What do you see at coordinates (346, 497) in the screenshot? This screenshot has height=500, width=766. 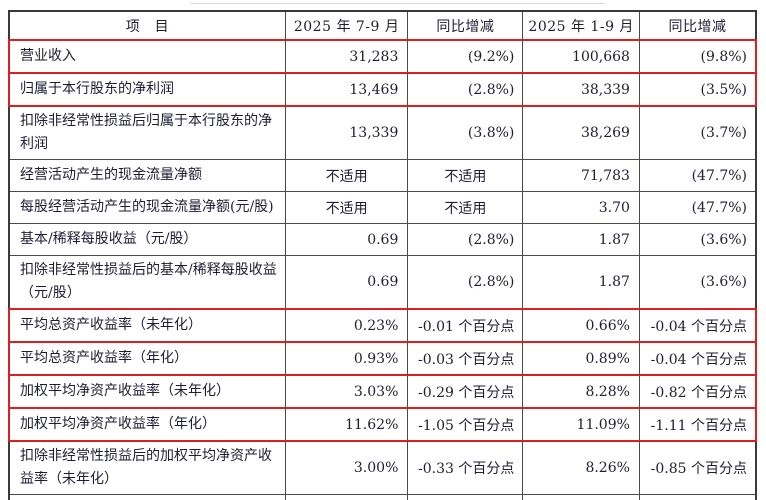 I see `cell-q3-value: 11.51%` at bounding box center [346, 497].